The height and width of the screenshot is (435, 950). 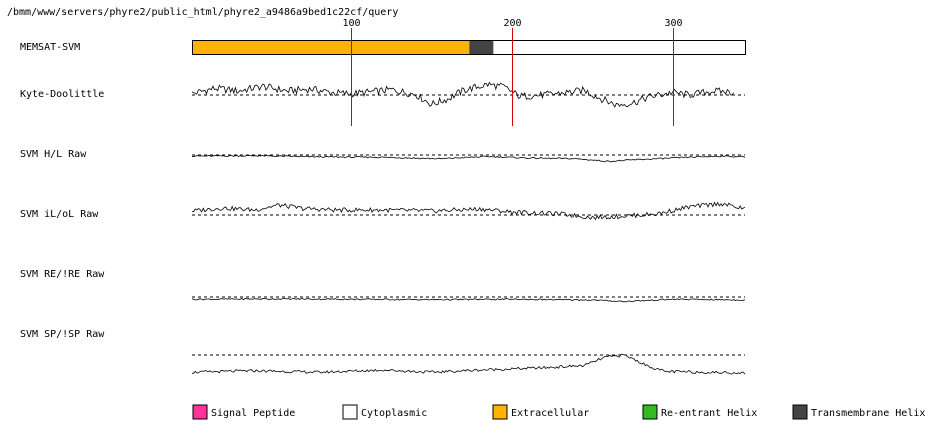 I want to click on tick-label-300: 300, so click(x=673, y=23).